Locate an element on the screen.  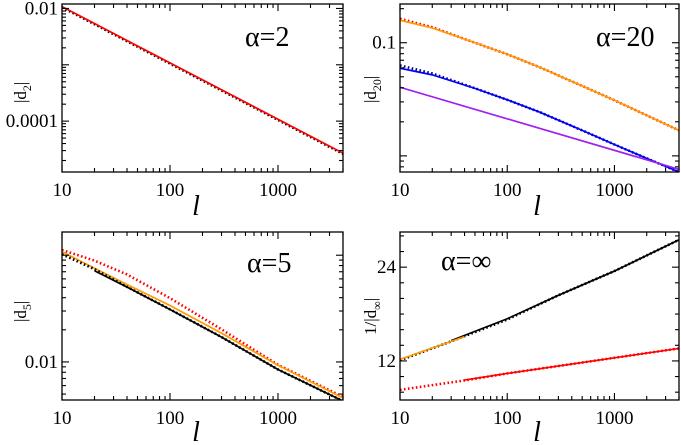
series-upper-fit-near is located at coordinates (432, 348).